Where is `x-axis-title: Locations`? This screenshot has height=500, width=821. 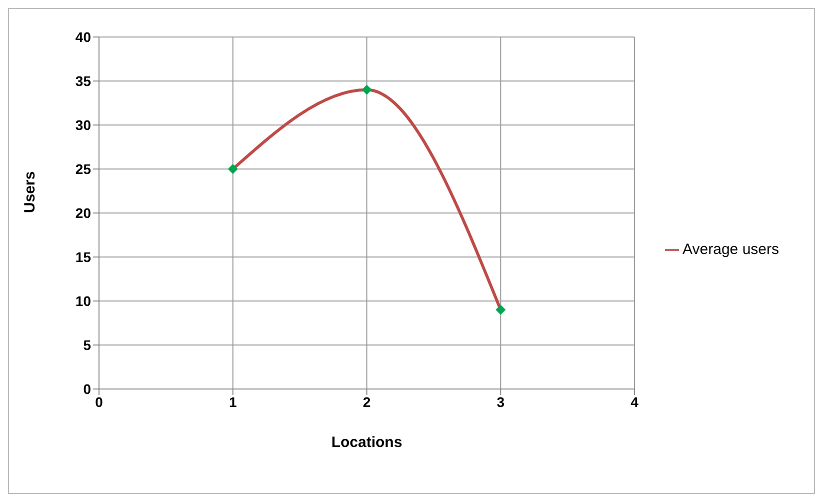 x-axis-title: Locations is located at coordinates (366, 442).